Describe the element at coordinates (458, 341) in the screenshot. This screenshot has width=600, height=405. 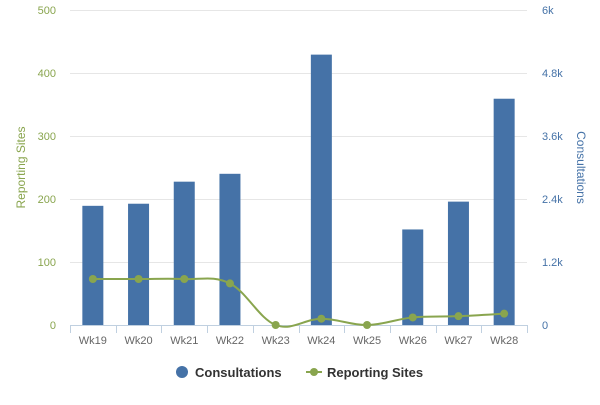
I see `x-tick-label: Wk27` at that location.